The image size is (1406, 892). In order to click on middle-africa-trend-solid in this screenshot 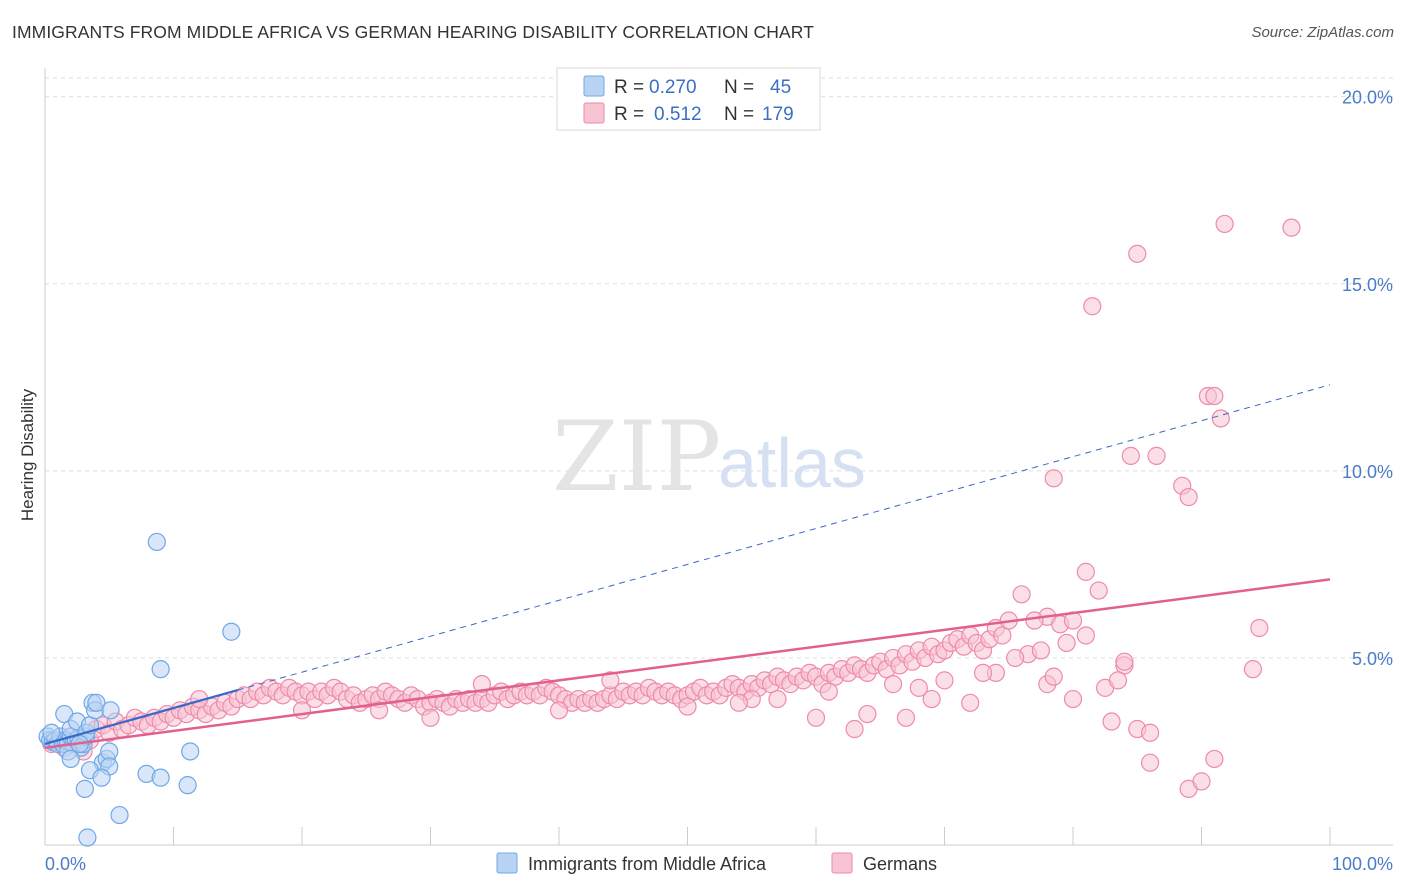, I will do `click(141, 717)`.